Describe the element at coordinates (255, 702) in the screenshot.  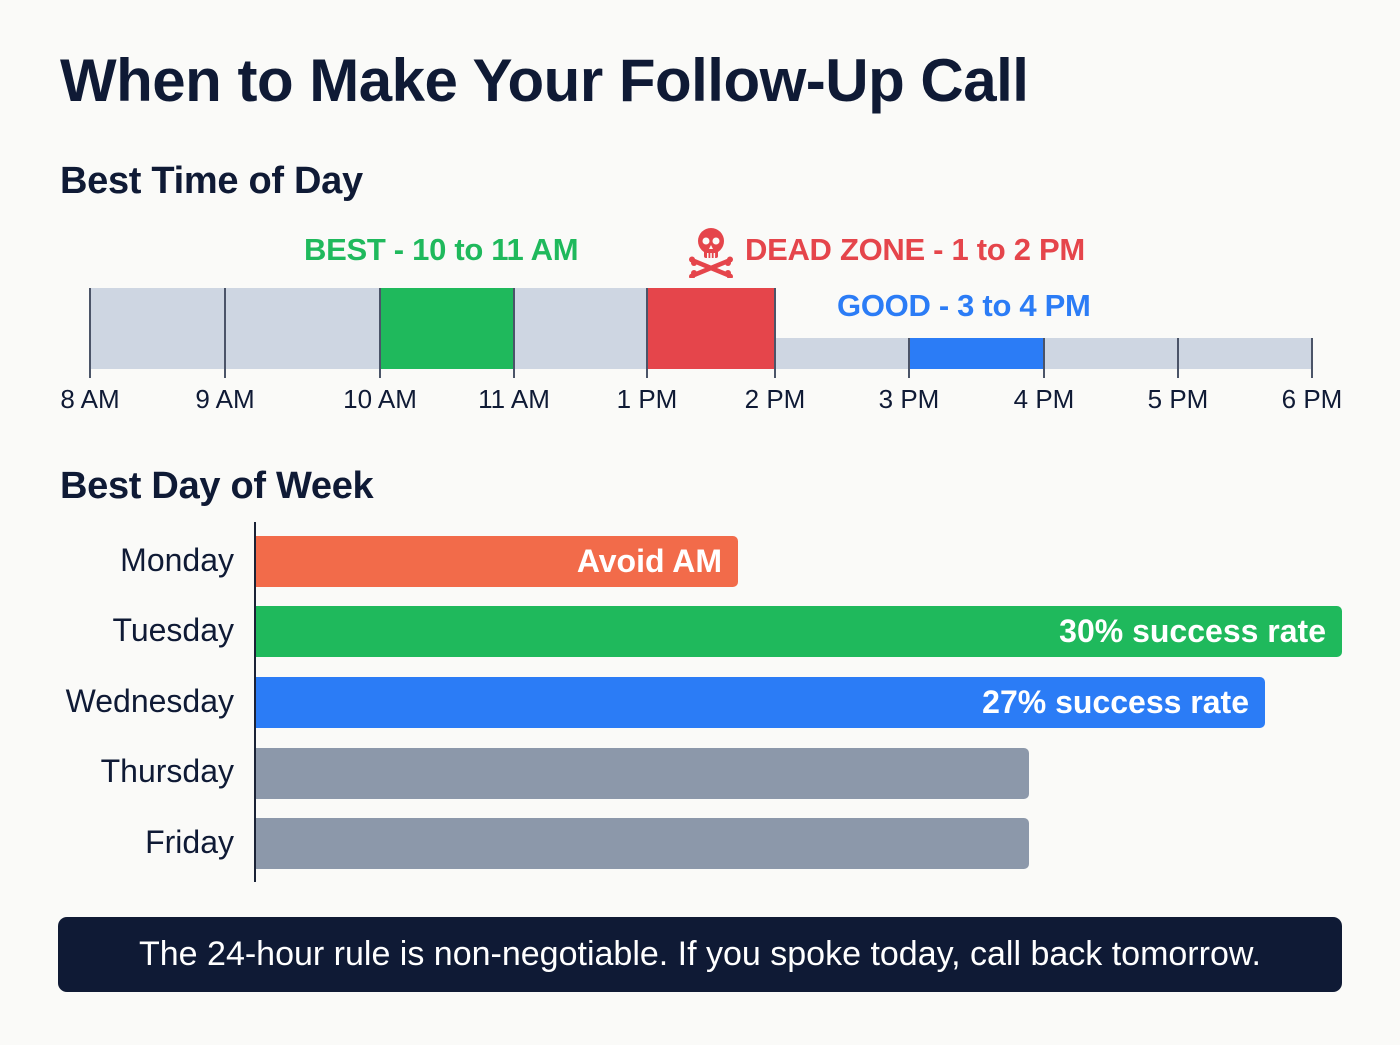
I see `day-axis-line` at that location.